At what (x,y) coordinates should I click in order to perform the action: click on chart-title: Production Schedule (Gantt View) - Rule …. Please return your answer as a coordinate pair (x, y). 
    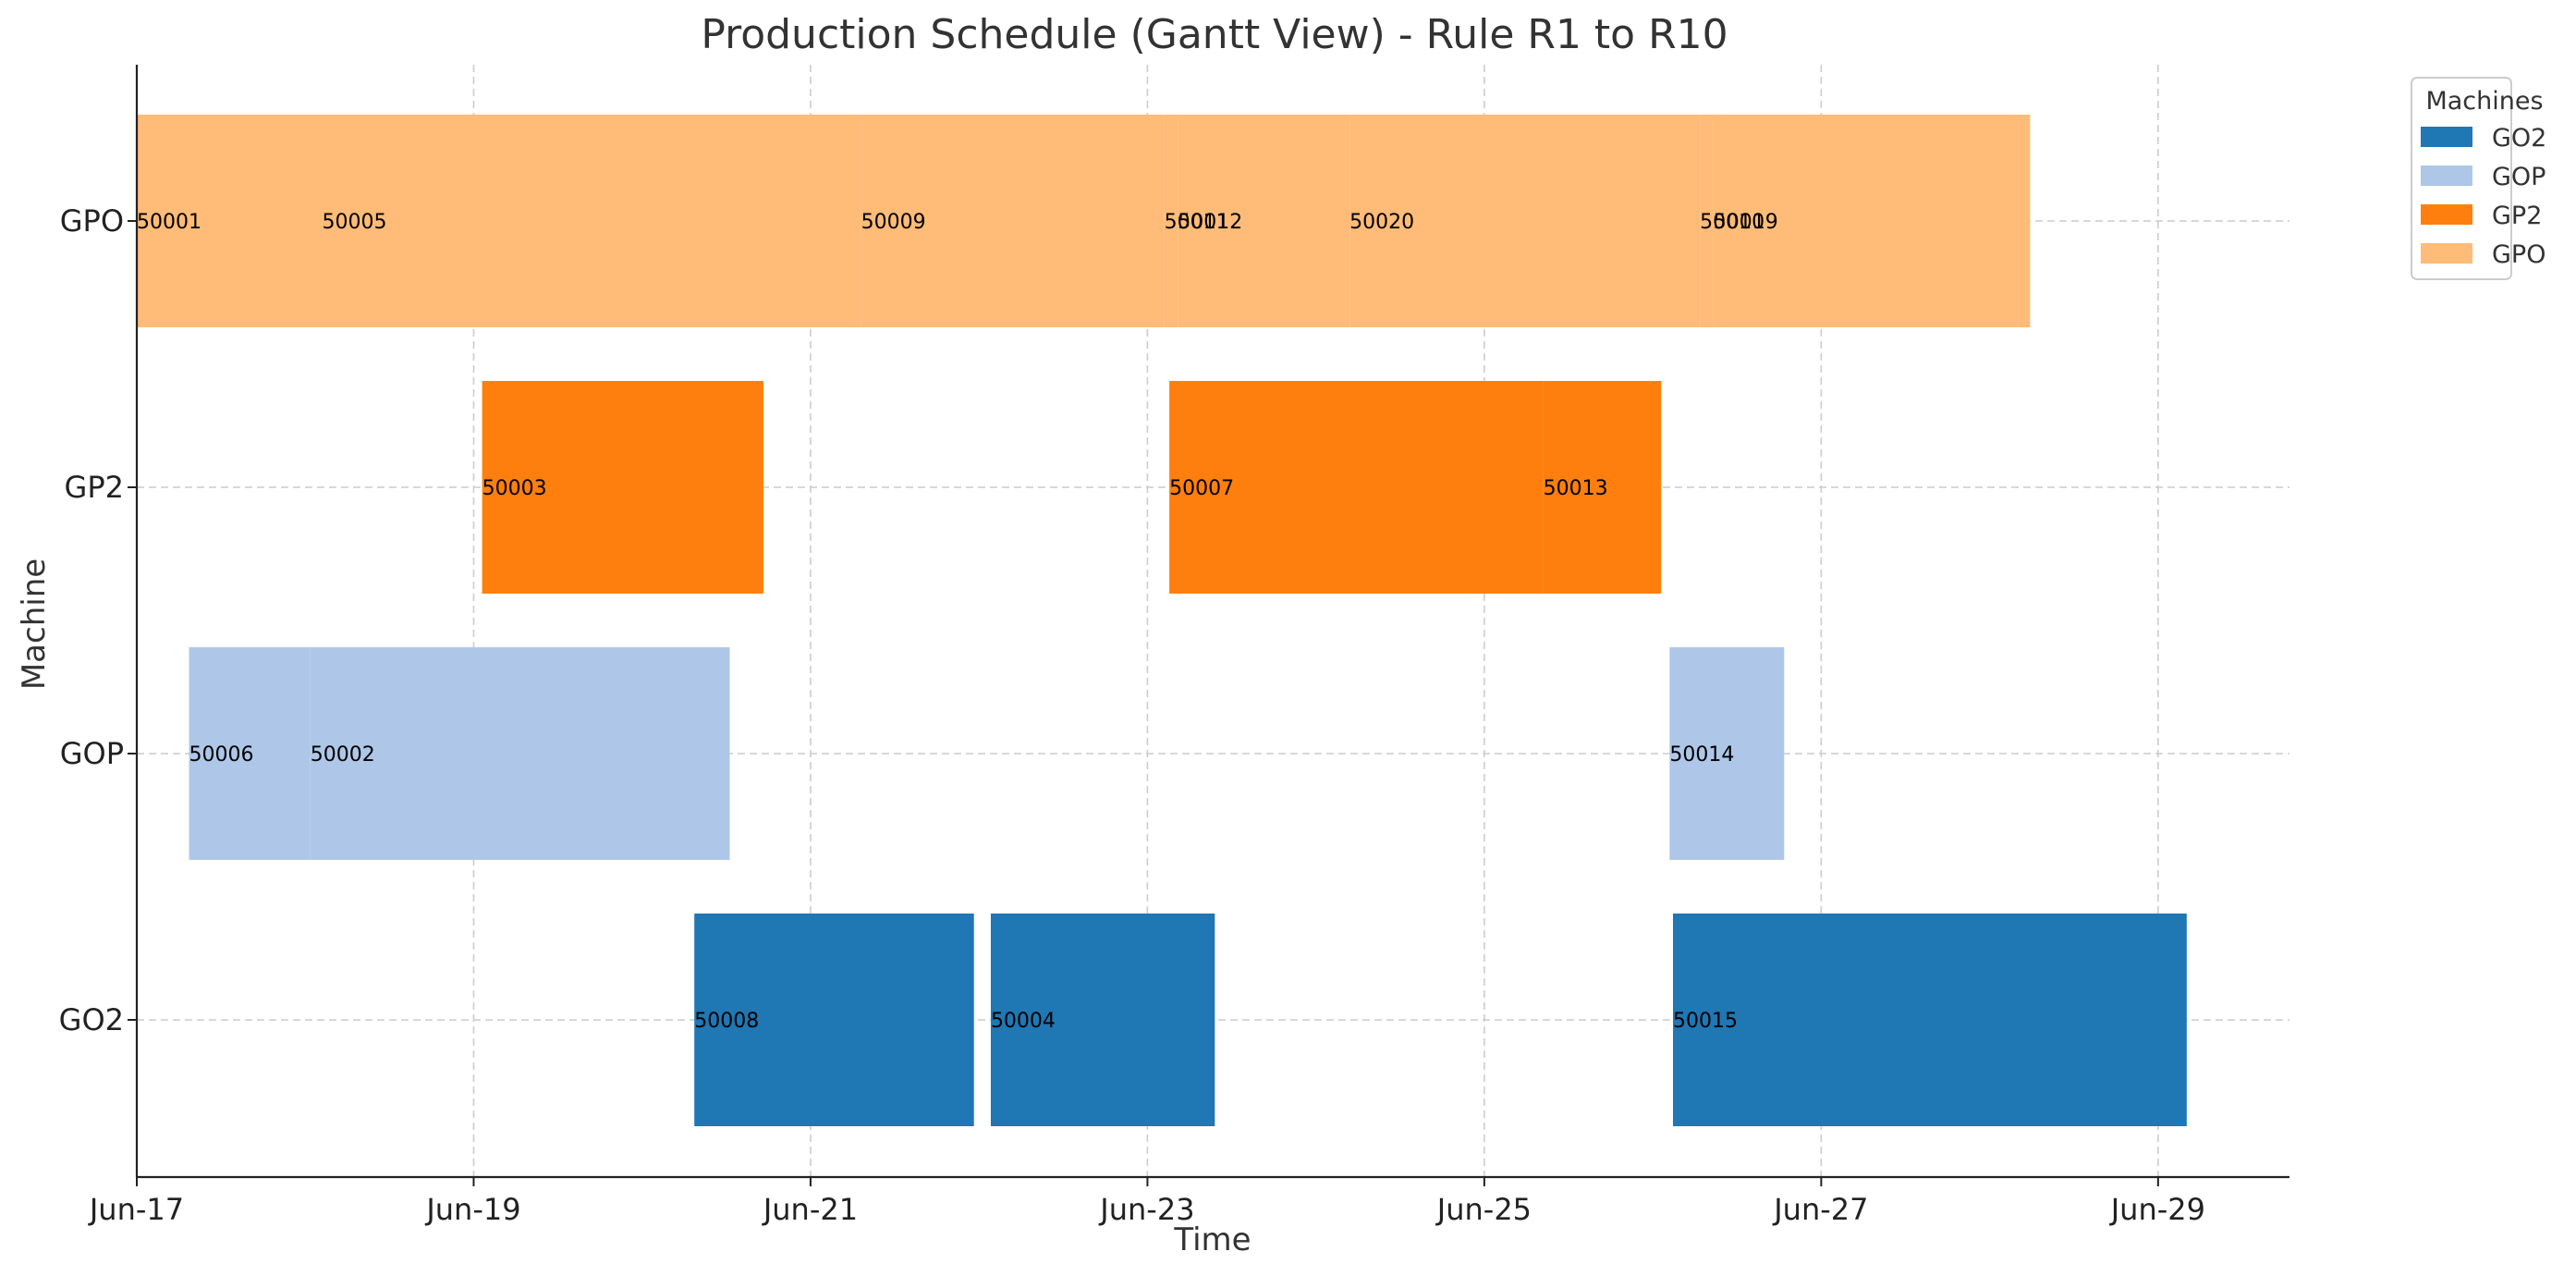
    Looking at the image, I should click on (1214, 34).